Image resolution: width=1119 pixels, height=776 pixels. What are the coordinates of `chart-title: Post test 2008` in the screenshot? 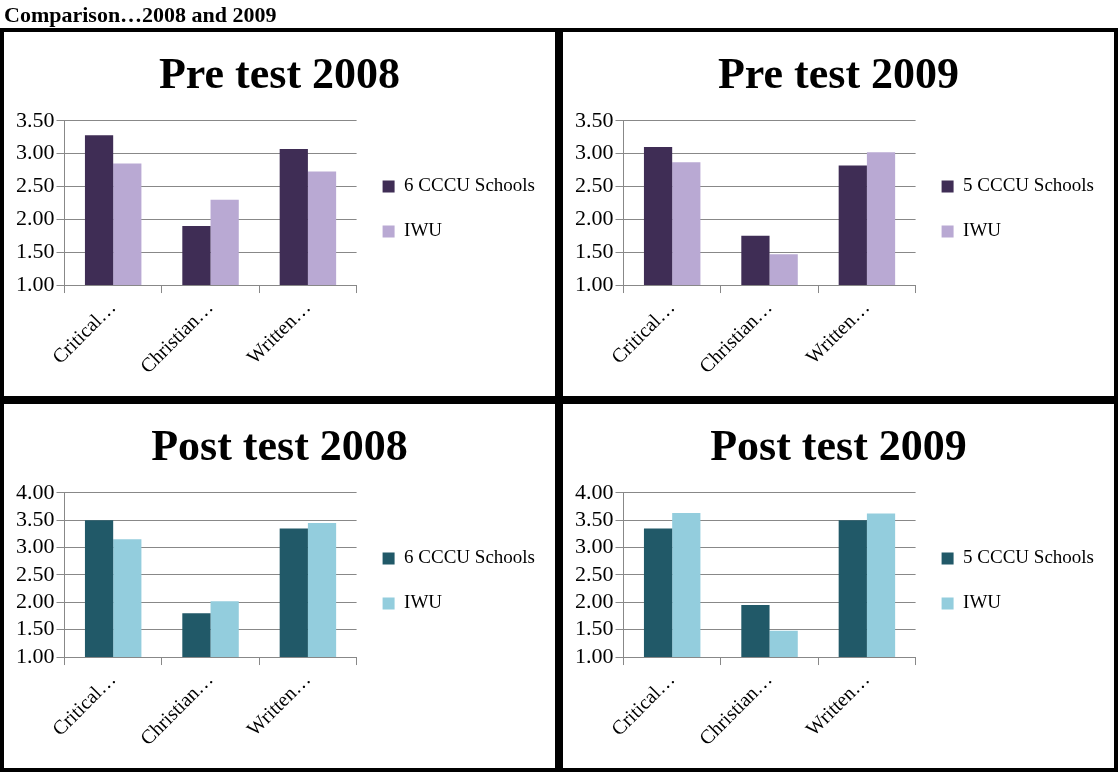 It's located at (279, 445).